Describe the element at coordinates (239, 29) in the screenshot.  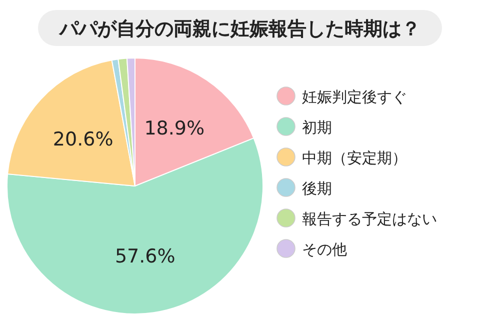
I see `chart-title: パパが自分の両親に妊娠報告した時期は？` at that location.